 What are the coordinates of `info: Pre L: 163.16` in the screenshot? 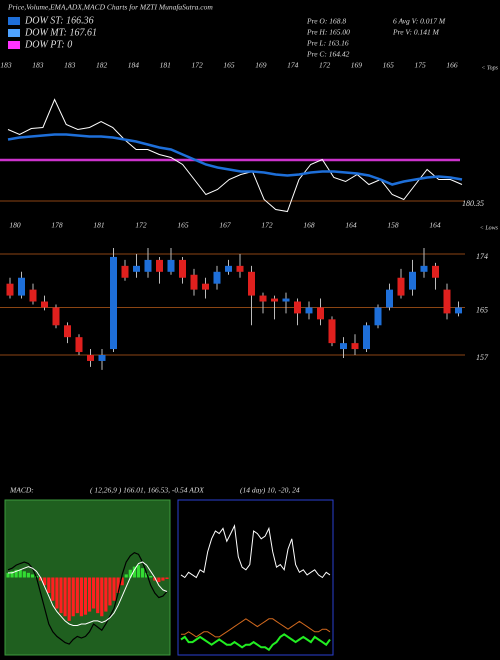 It's located at (327, 43).